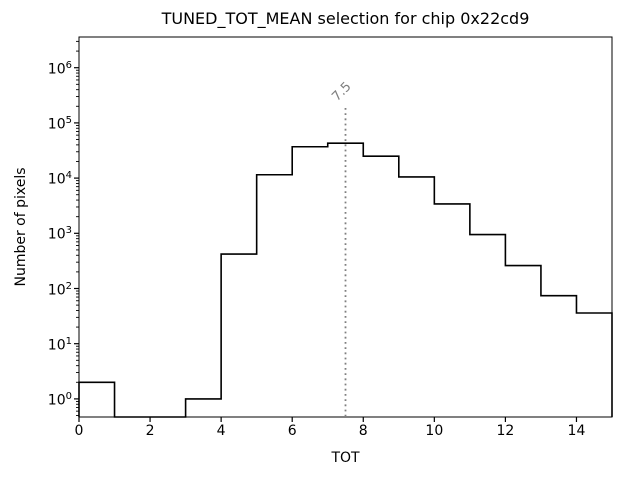 The height and width of the screenshot is (480, 640). What do you see at coordinates (150, 431) in the screenshot?
I see `x-tick-label: 2` at bounding box center [150, 431].